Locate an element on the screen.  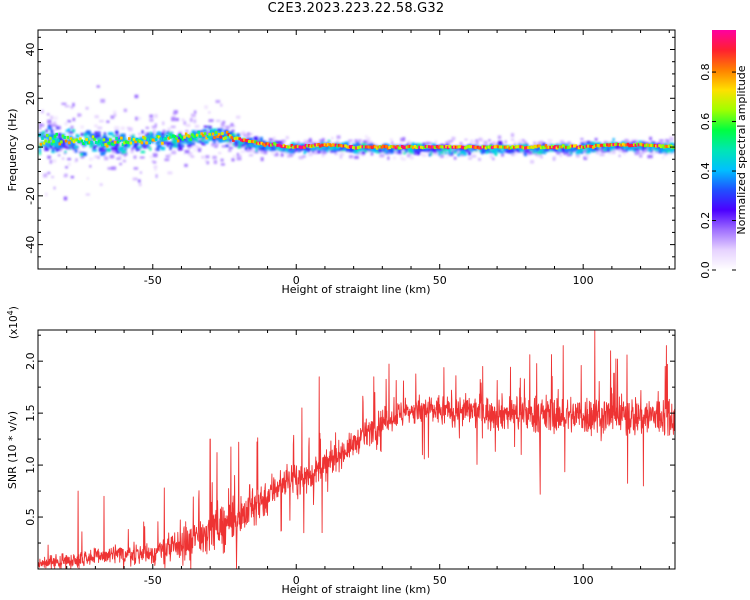
colorbar-tick-label: 0.8 is located at coordinates (705, 72).